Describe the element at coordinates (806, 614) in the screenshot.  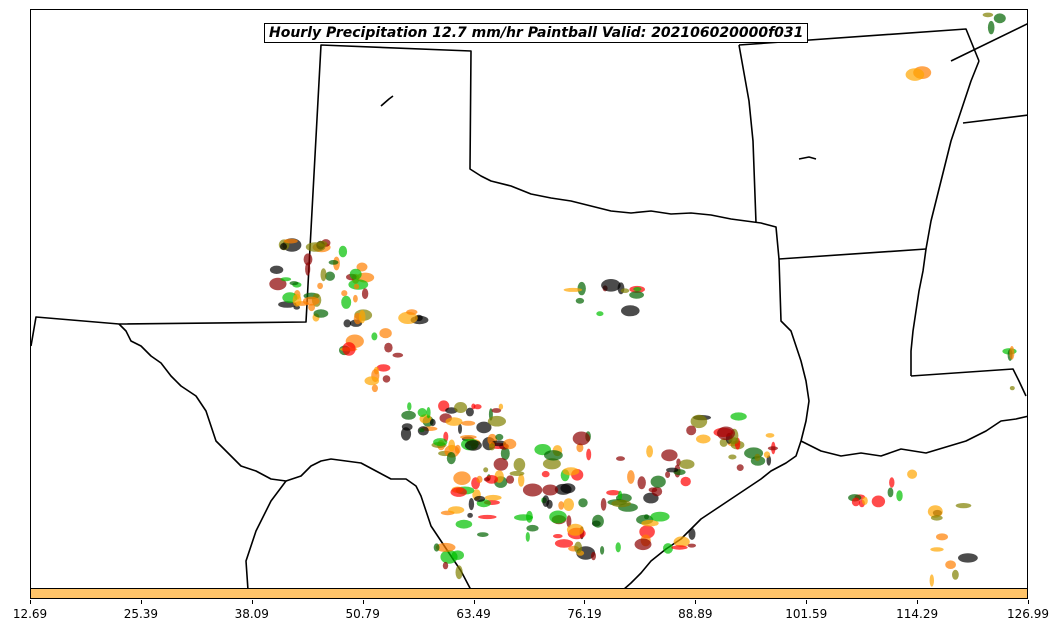
I see `colorbar-tick-label: 101.59` at that location.